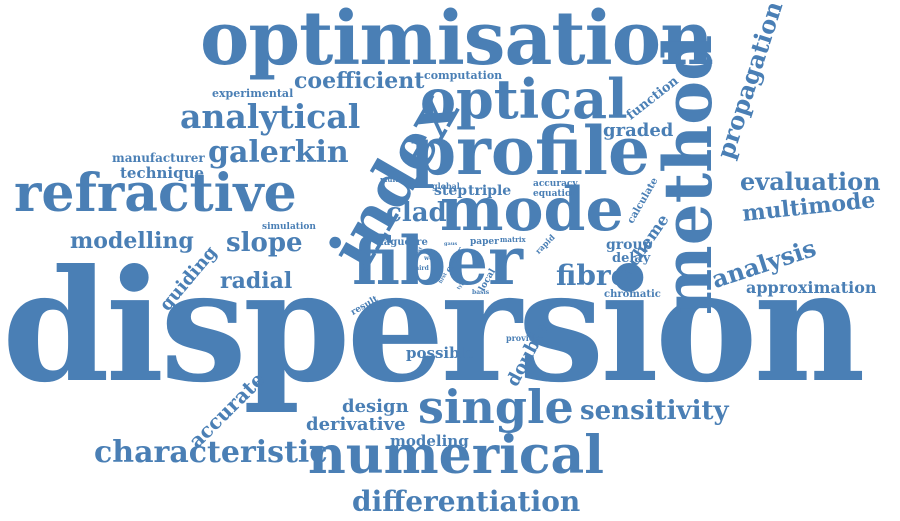 This screenshot has width=900, height=521. What do you see at coordinates (429, 441) in the screenshot?
I see `word-modeling: modeling` at bounding box center [429, 441].